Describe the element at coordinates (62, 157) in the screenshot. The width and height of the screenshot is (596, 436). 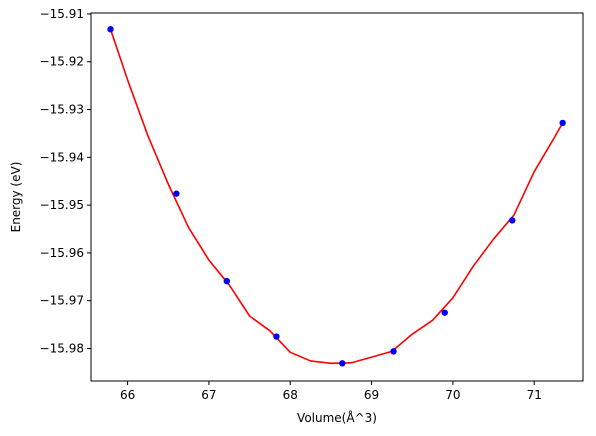
I see `y-tick-label: −15.94` at that location.